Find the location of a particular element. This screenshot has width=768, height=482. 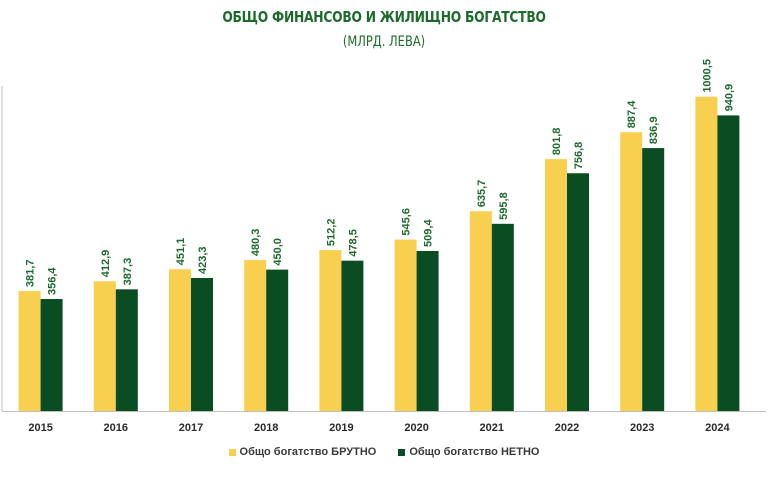

data-label-net-2015: 356,4 is located at coordinates (53, 281).